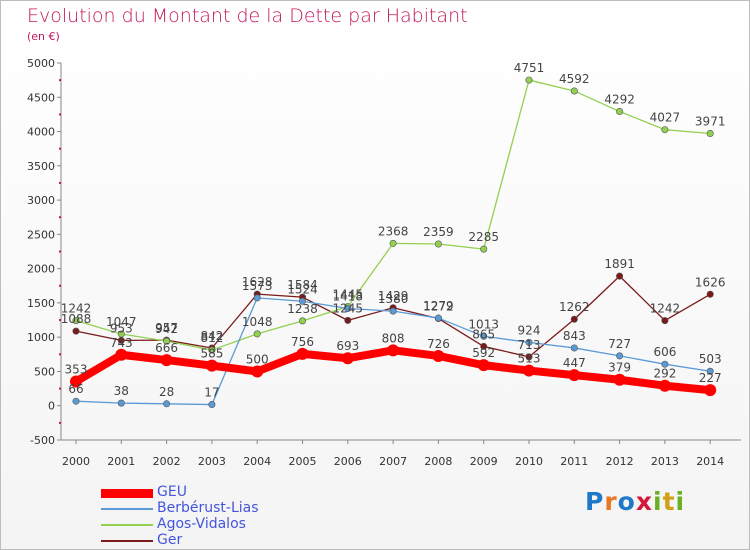 This screenshot has width=750, height=550. Describe the element at coordinates (170, 540) in the screenshot. I see `legend-label: Ger` at that location.